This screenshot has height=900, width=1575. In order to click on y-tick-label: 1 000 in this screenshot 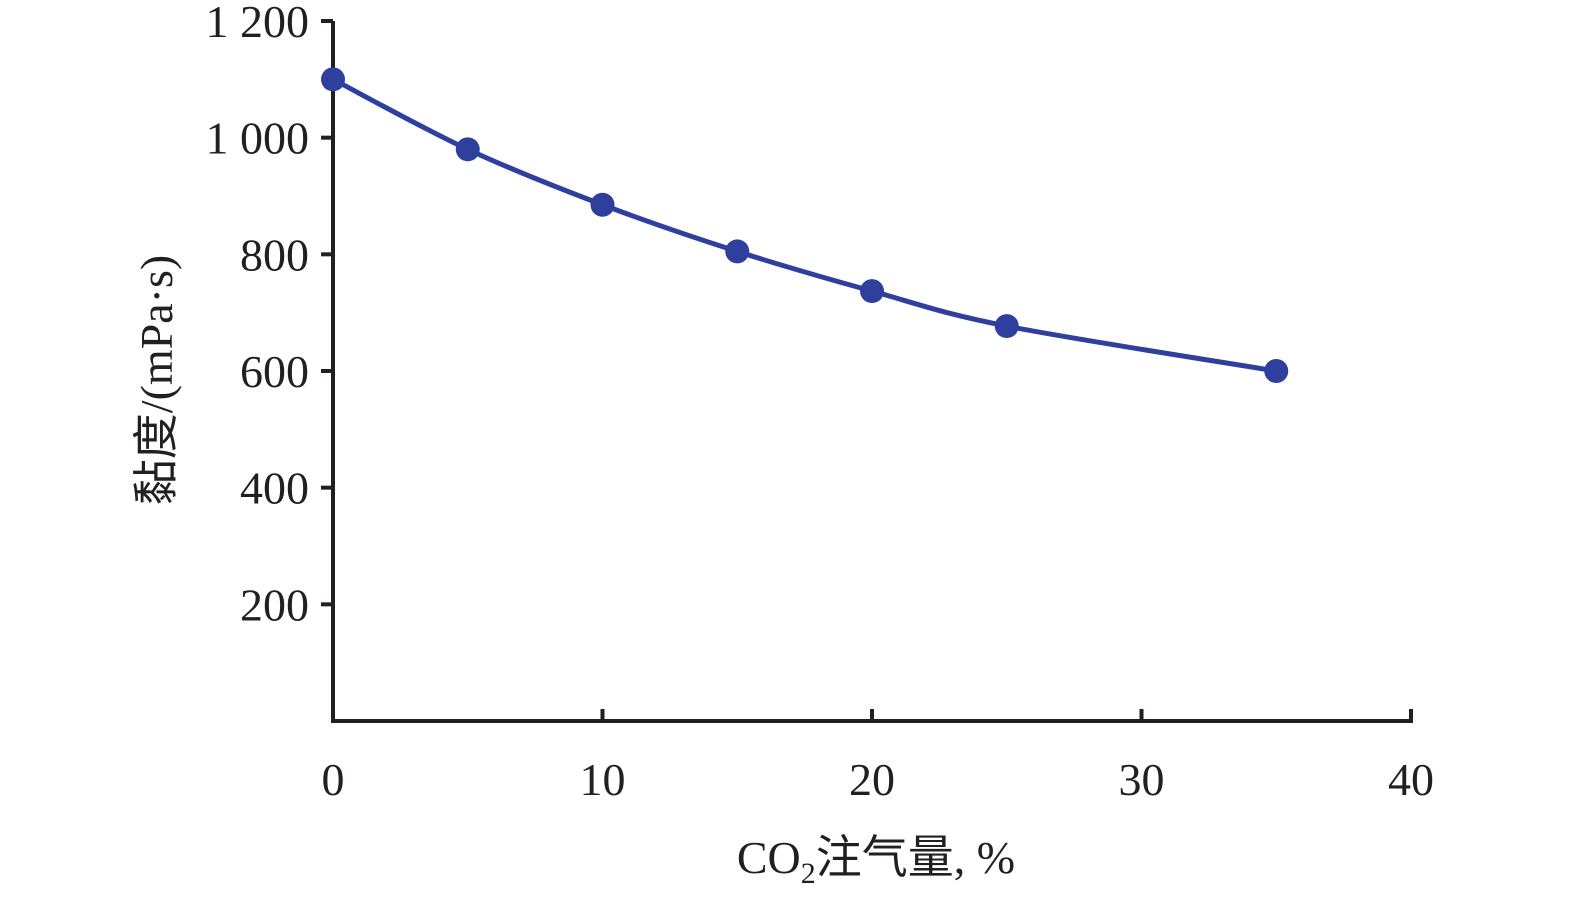, I will do `click(258, 138)`.